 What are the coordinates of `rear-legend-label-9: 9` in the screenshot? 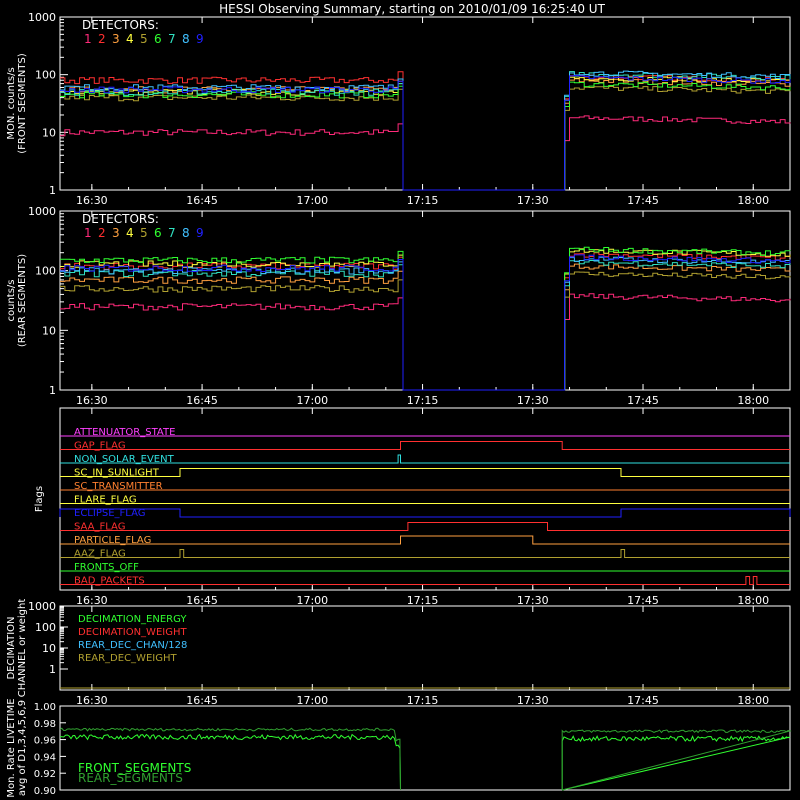 It's located at (200, 233).